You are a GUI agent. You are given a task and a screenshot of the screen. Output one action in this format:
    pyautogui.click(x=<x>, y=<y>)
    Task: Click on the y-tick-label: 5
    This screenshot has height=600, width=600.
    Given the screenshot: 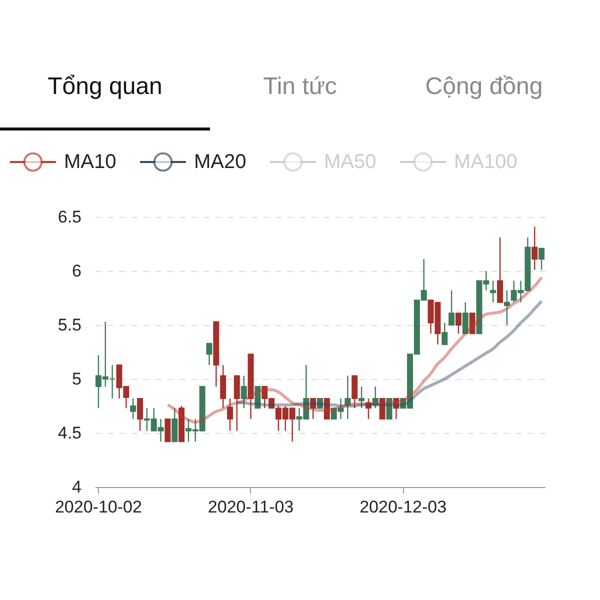 What is the action you would take?
    pyautogui.click(x=77, y=379)
    